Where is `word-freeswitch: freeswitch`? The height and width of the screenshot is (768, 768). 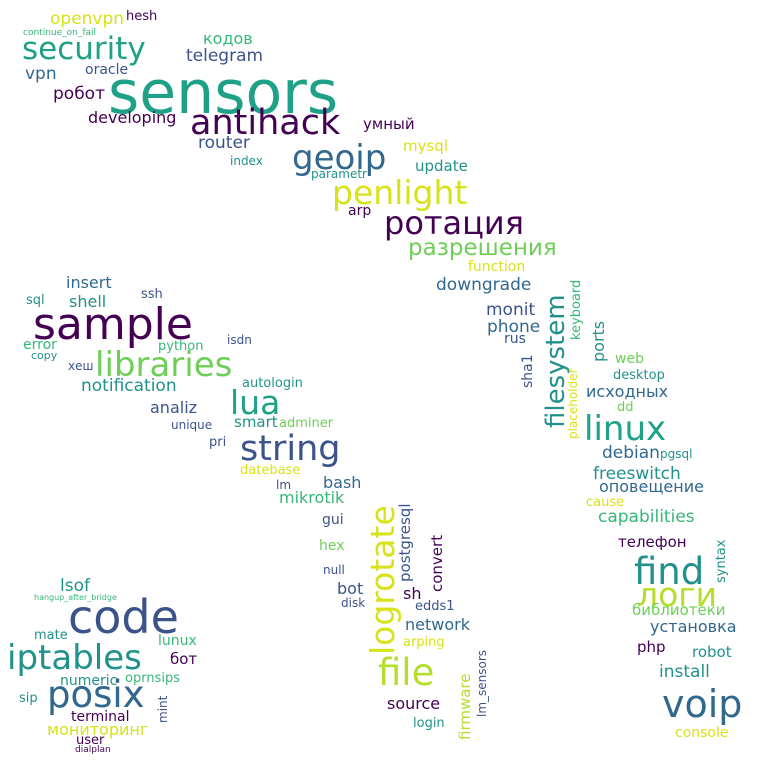 word-freeswitch: freeswitch is located at coordinates (637, 474).